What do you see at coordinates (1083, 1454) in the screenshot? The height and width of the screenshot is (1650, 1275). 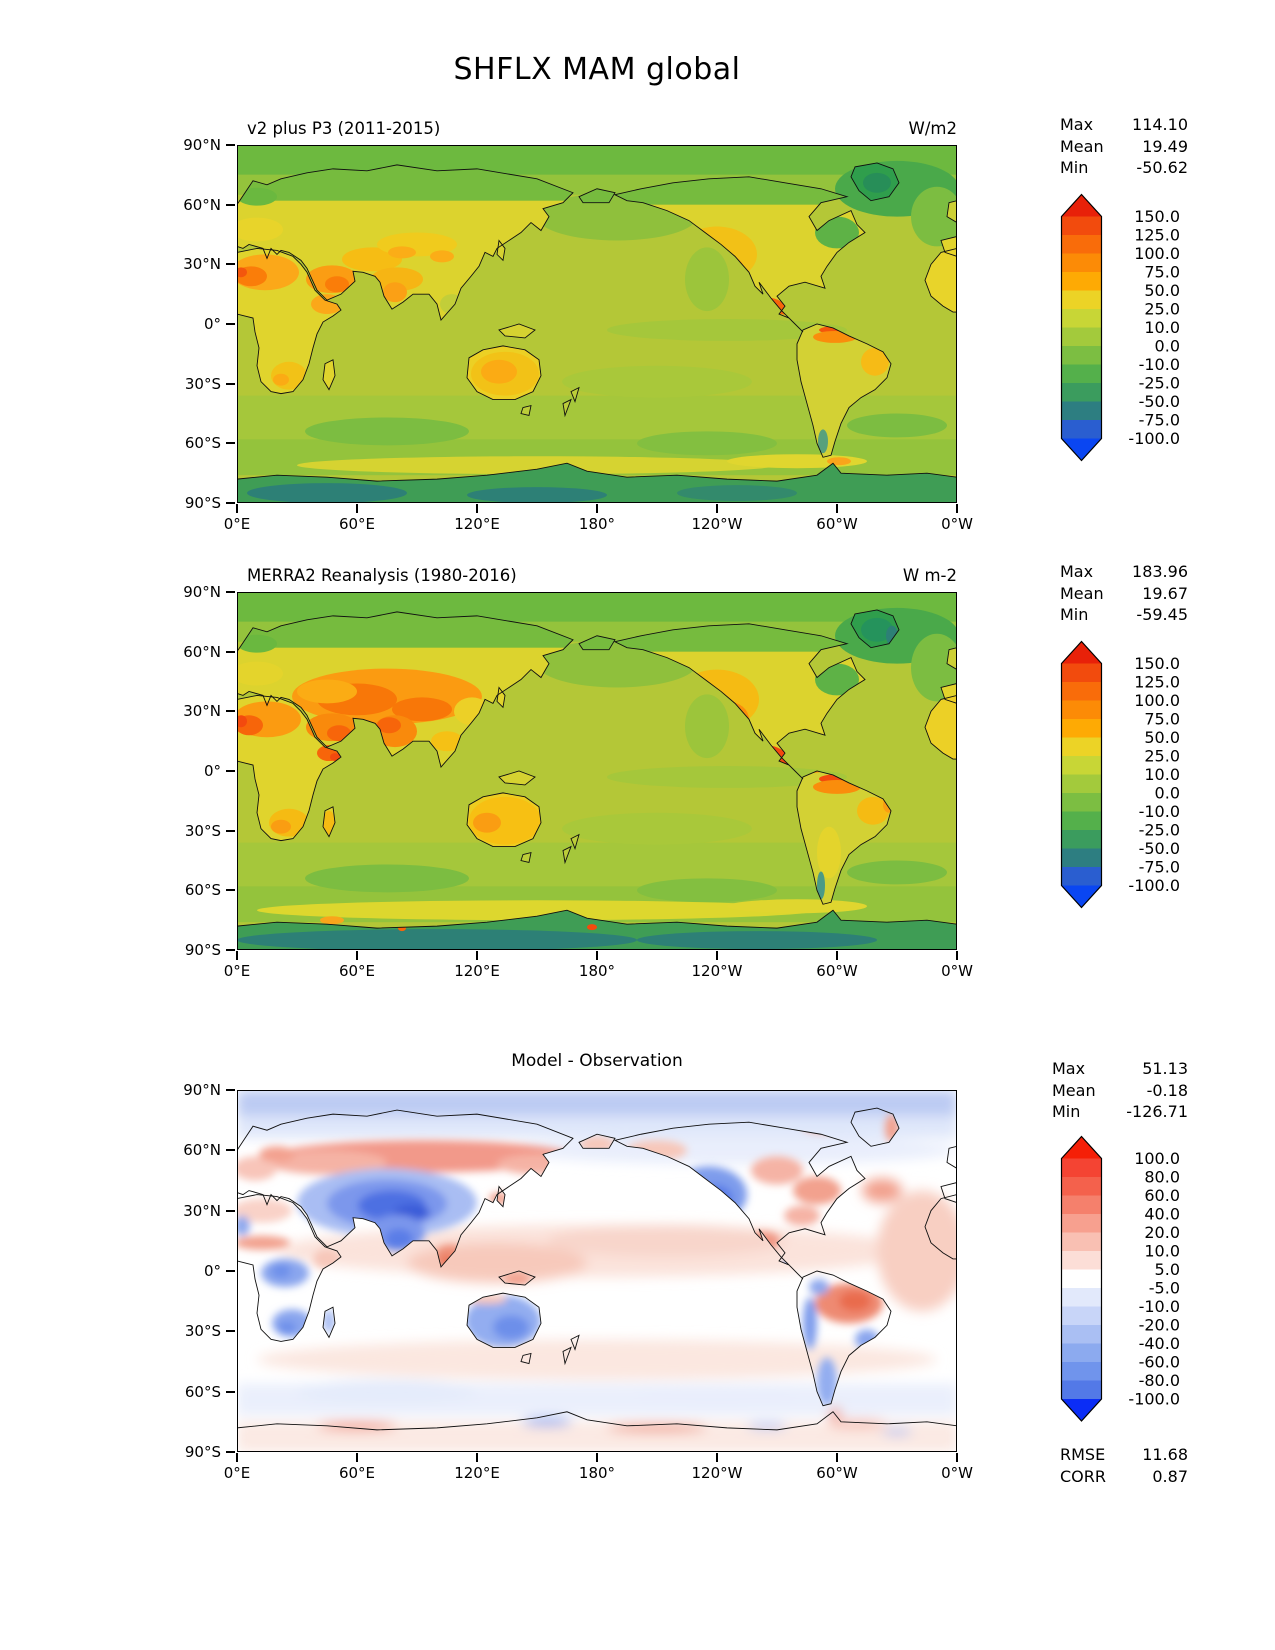 I see `stat-label: RMSE` at bounding box center [1083, 1454].